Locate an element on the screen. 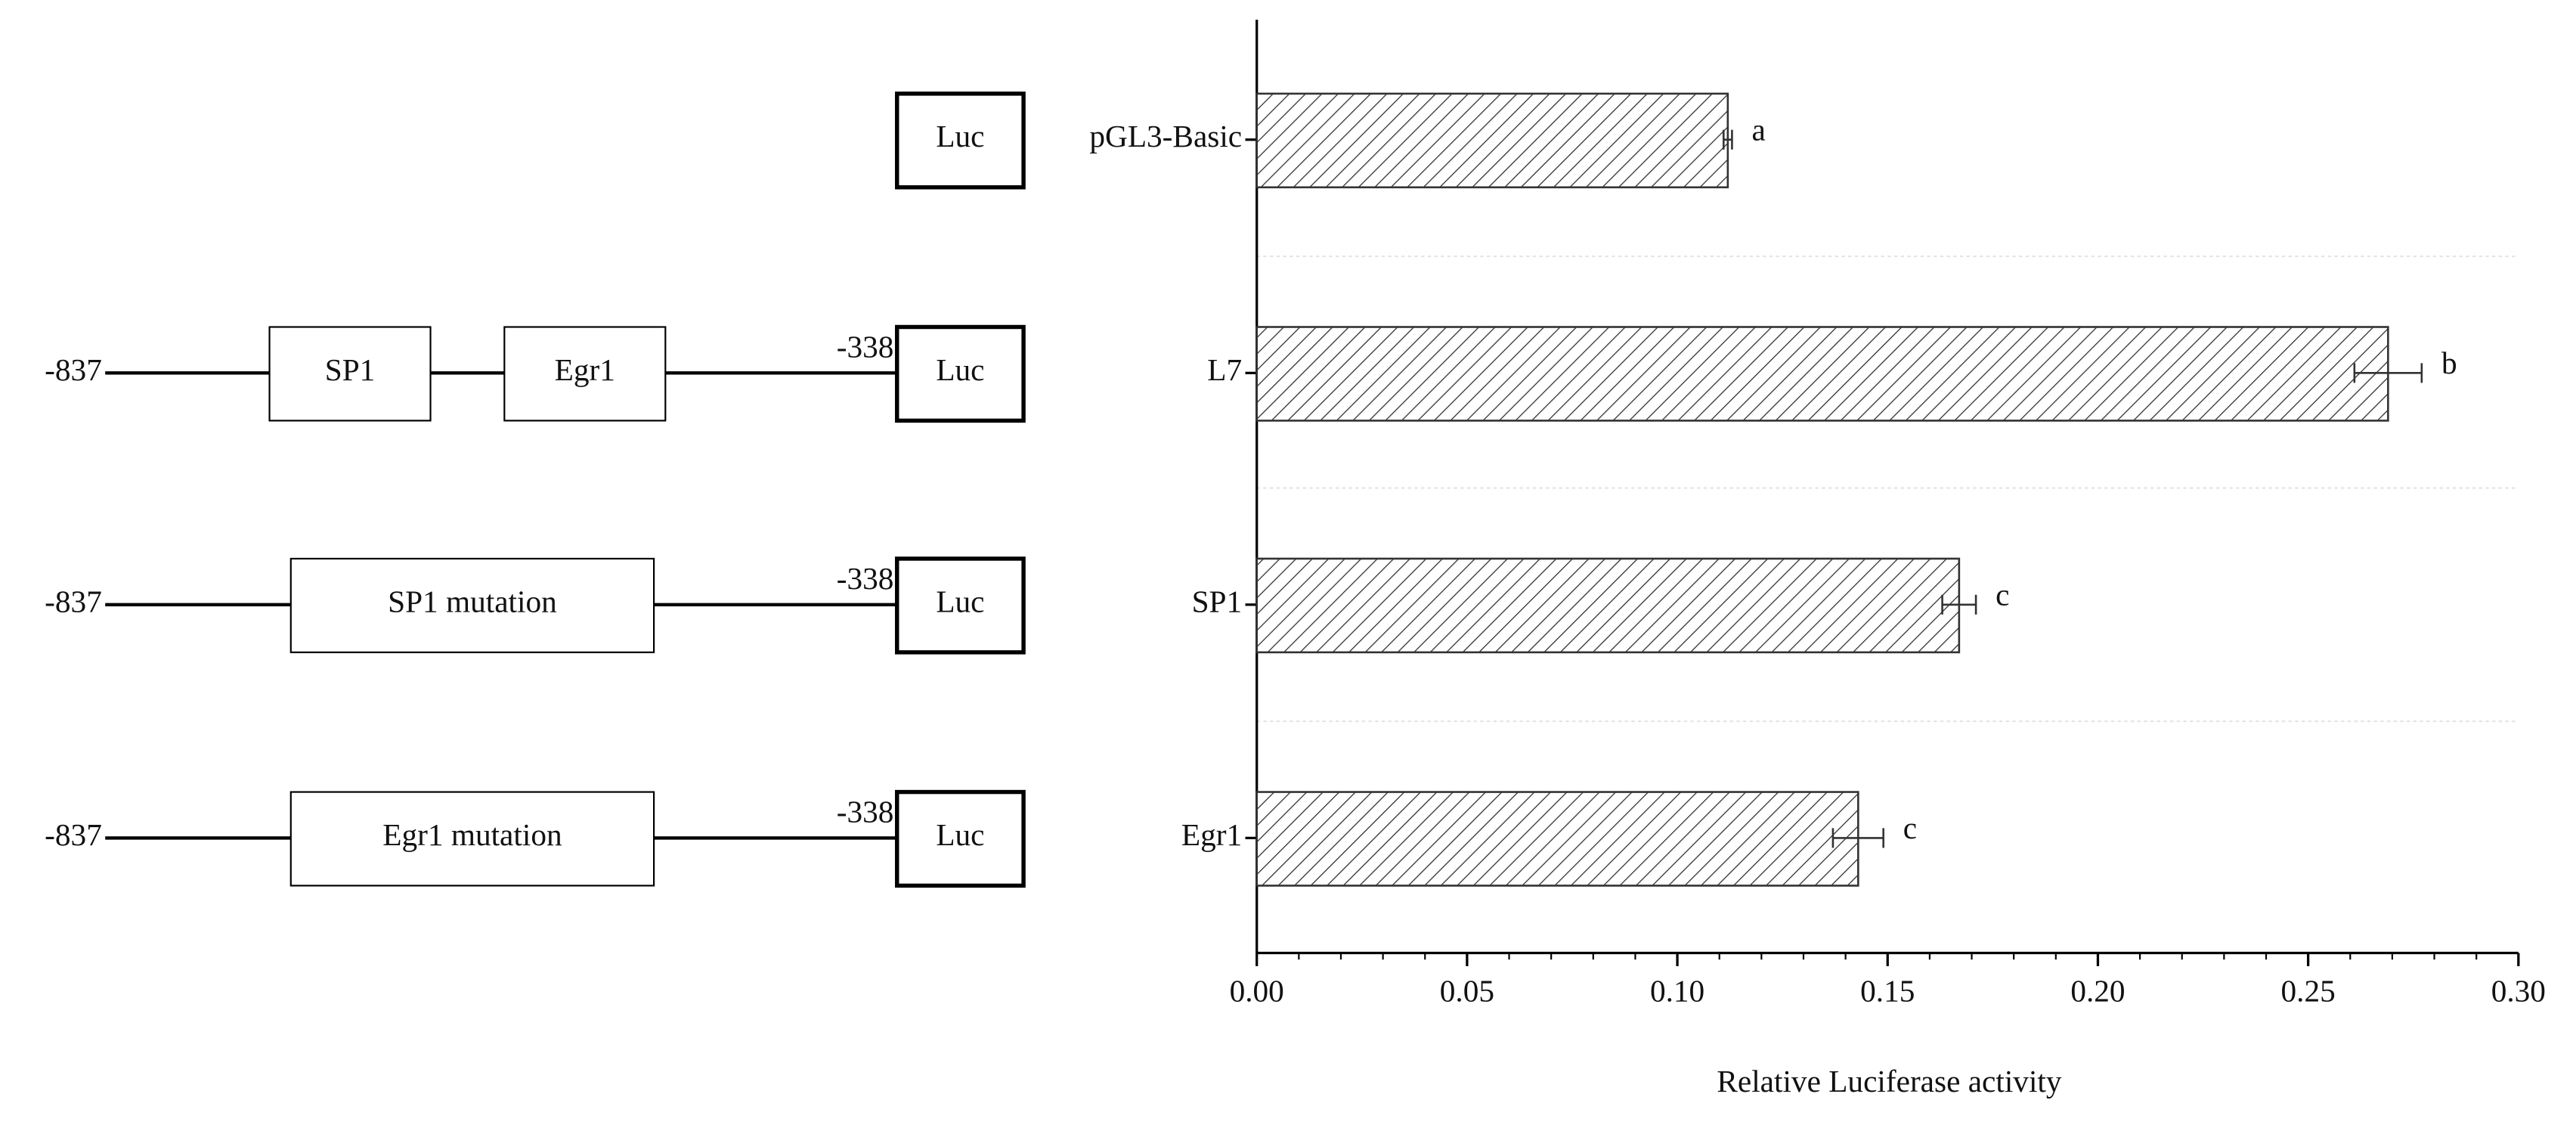  y-tick-label: L7 is located at coordinates (1224, 369).